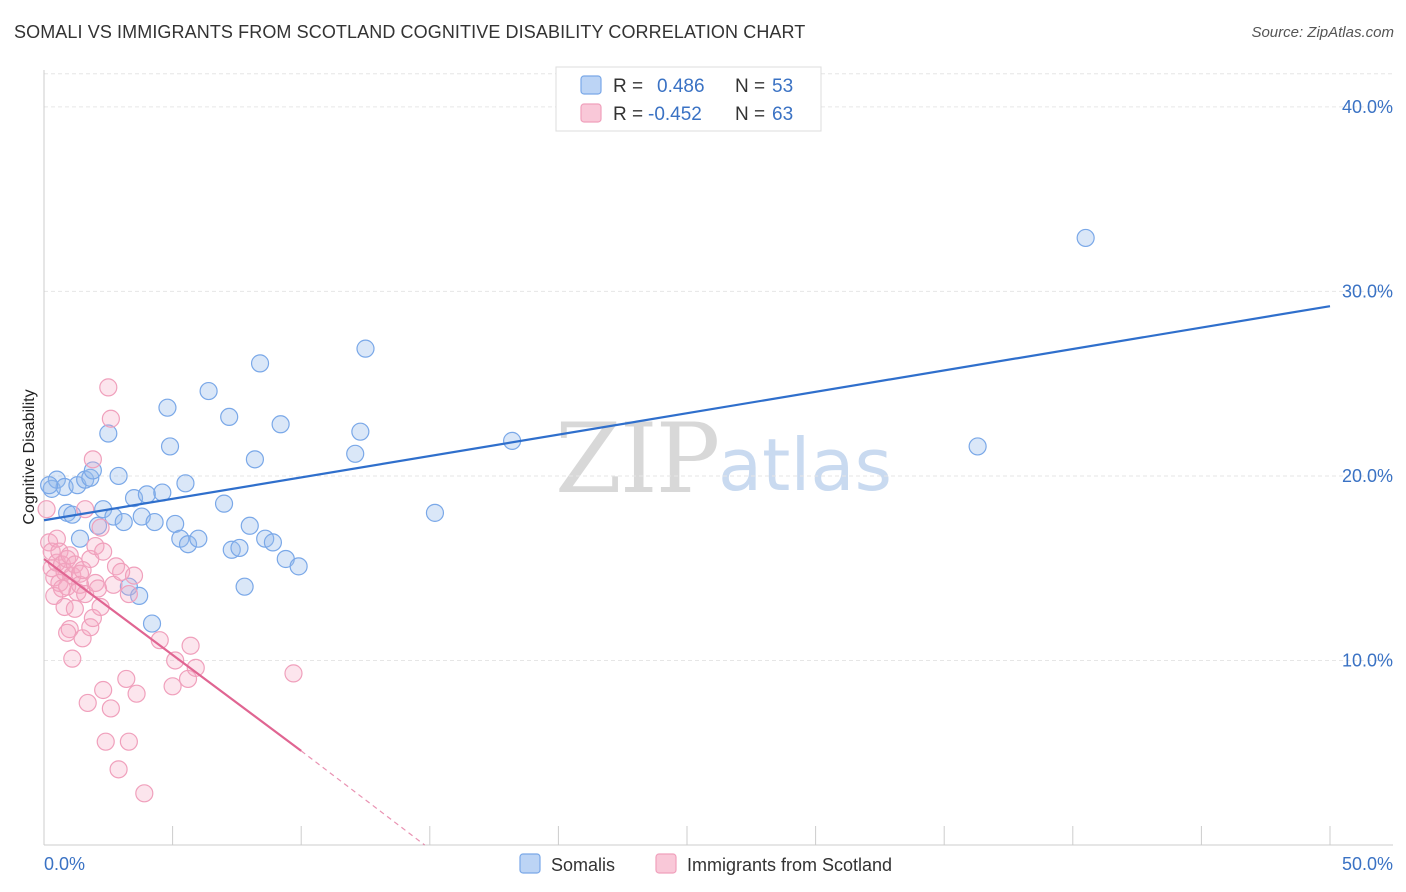 Image resolution: width=1406 pixels, height=892 pixels. I want to click on watermark-atlas: atlas, so click(805, 465).